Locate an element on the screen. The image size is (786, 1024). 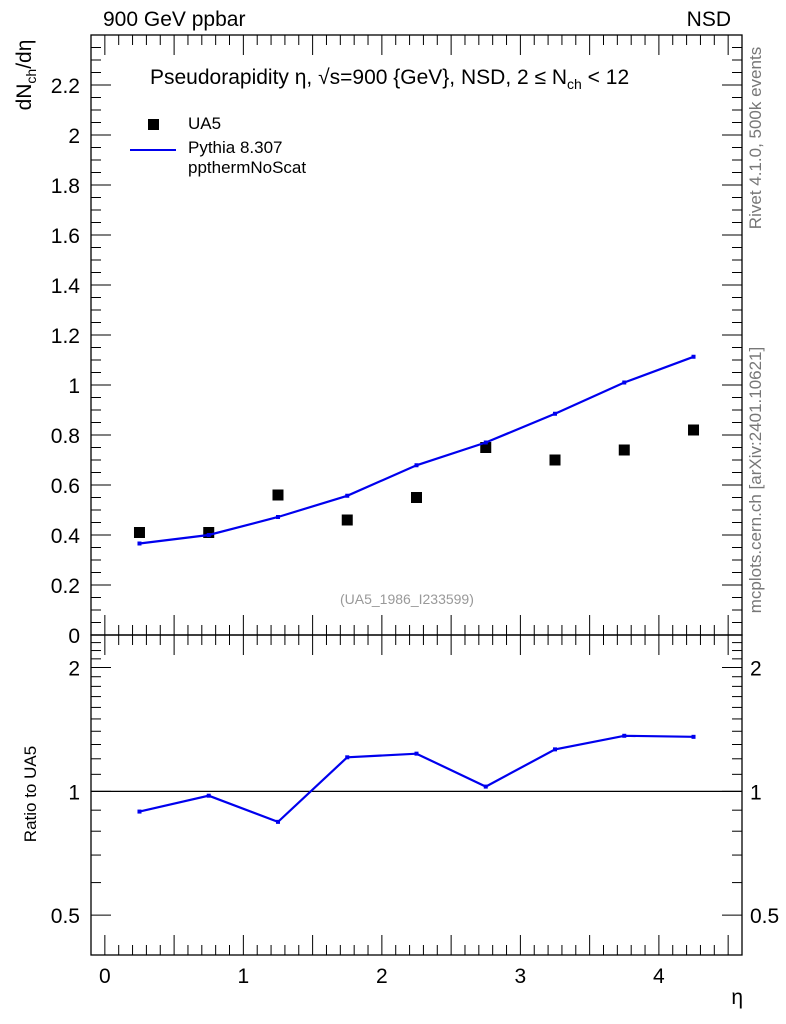
y-tick-label: 0.8 is located at coordinates (65, 436).